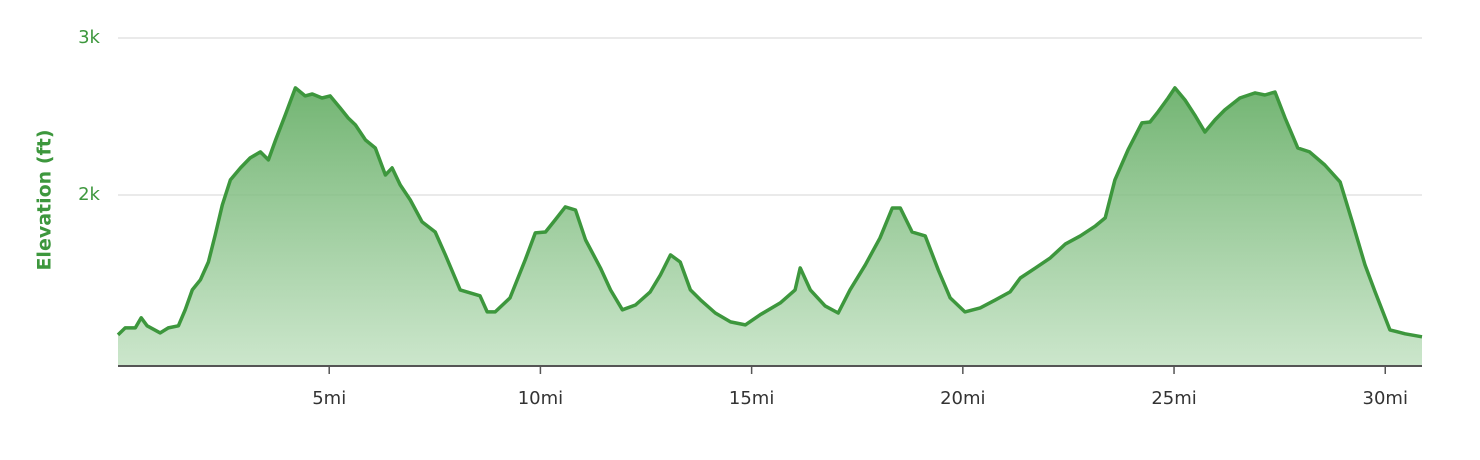 Image resolution: width=1480 pixels, height=460 pixels. I want to click on x-tick-label: 25mi, so click(1173, 398).